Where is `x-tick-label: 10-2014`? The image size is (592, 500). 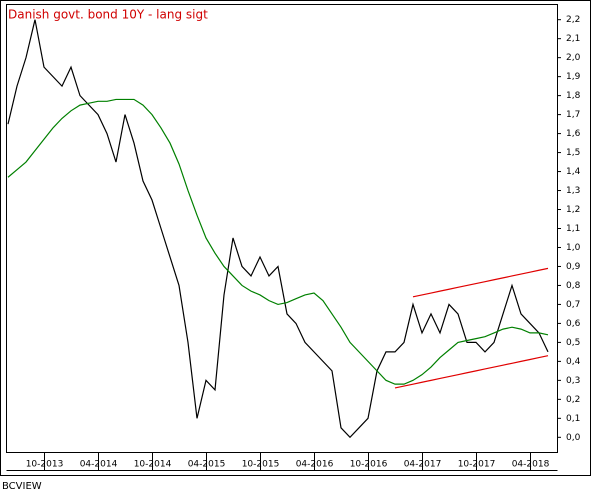
x-tick-label: 10-2014 is located at coordinates (153, 465).